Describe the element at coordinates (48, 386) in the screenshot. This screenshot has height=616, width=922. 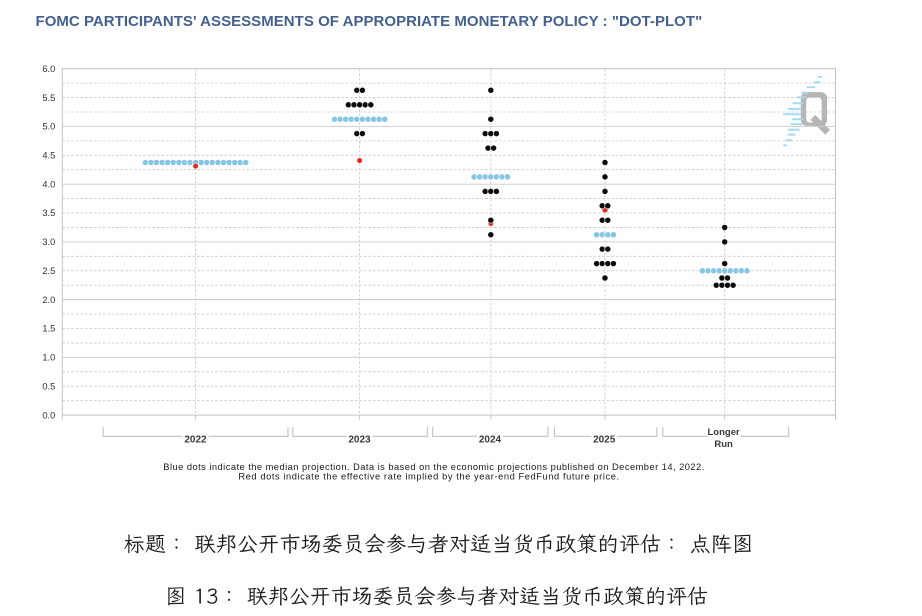
I see `svg-text: 0.5` at that location.